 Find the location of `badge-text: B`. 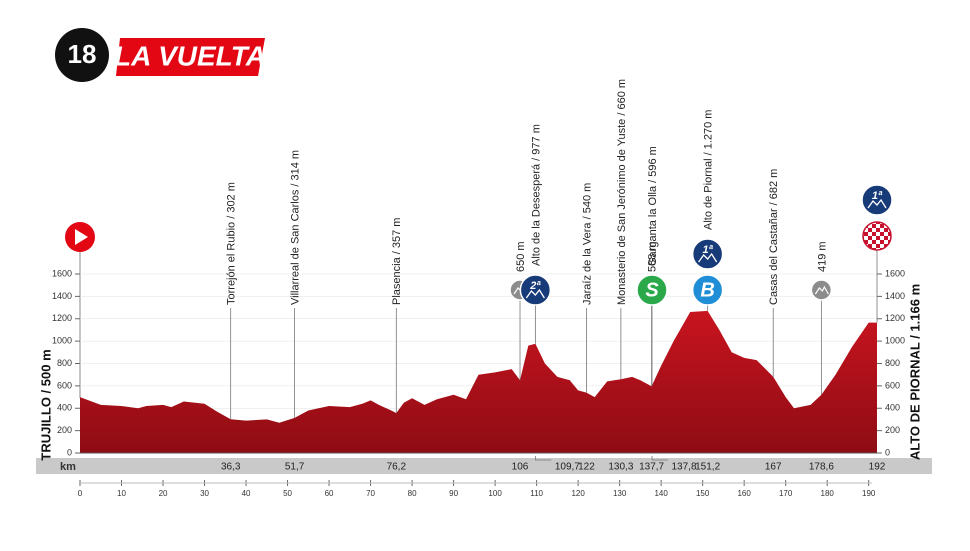

badge-text: B is located at coordinates (707, 290).